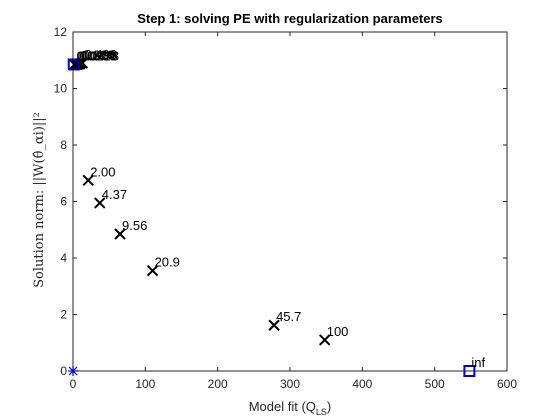 This screenshot has width=560, height=420. I want to click on data-label: 20.9, so click(167, 262).